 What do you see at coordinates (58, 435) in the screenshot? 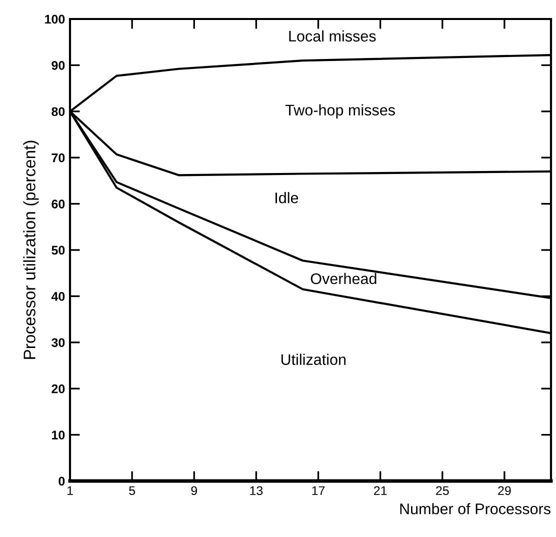
I see `y-tick-label: 10` at bounding box center [58, 435].